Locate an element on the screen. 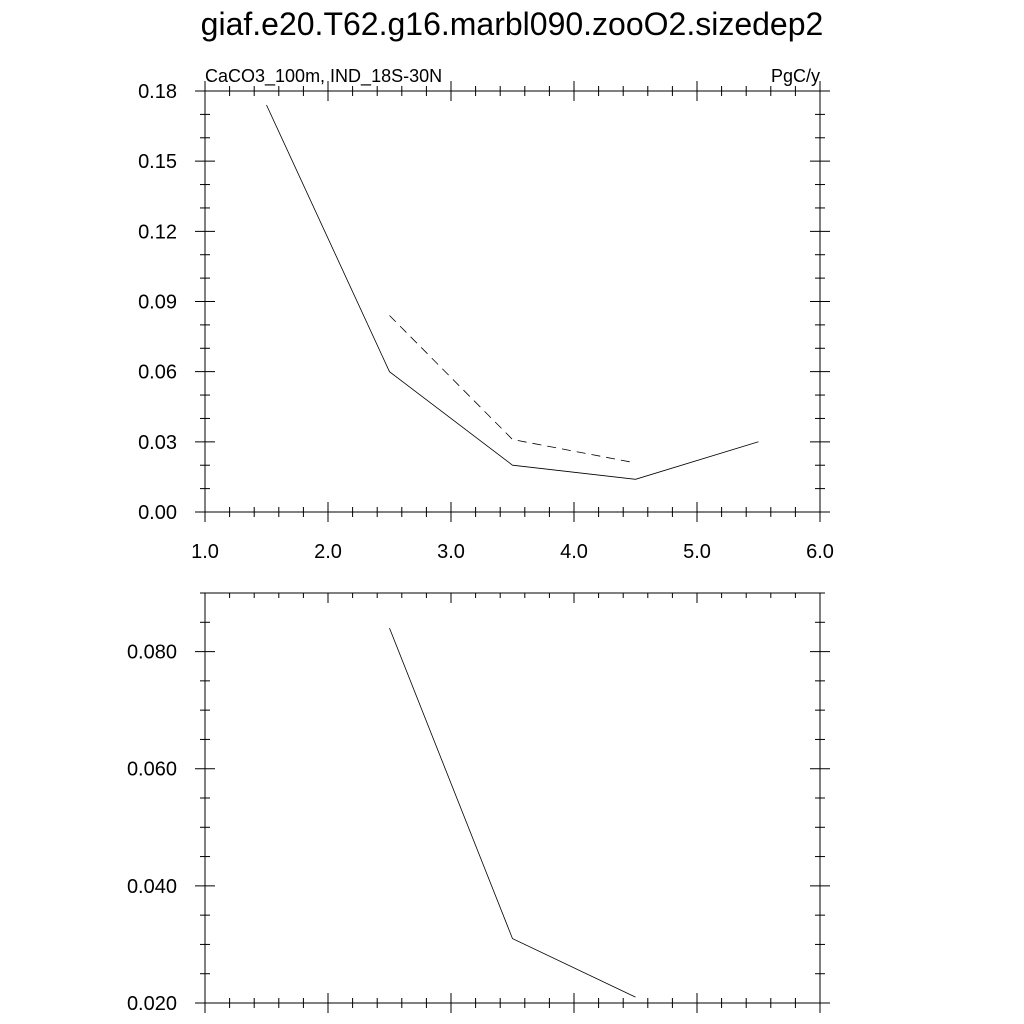  y-tick-label: 0.080 is located at coordinates (152, 653).